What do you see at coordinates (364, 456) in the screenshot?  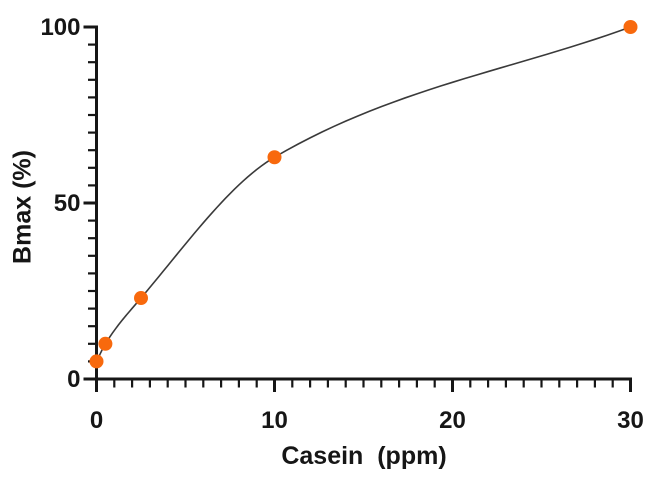 I see `x-axis-title: Casein (ppm)` at bounding box center [364, 456].